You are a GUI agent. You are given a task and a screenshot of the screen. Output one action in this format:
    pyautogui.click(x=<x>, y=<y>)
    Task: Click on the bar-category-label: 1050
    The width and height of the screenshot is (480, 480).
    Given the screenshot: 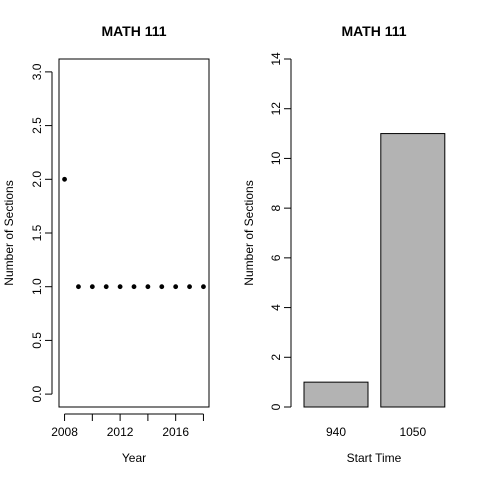 What is the action you would take?
    pyautogui.click(x=412, y=432)
    